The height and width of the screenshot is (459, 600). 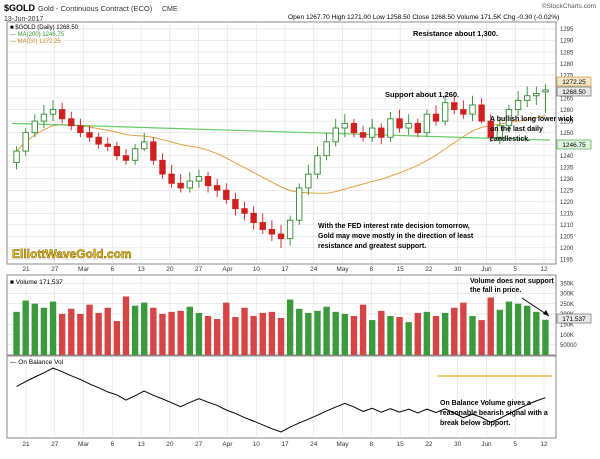 What do you see at coordinates (574, 319) in the screenshot?
I see `volume-value: 171.537` at bounding box center [574, 319].